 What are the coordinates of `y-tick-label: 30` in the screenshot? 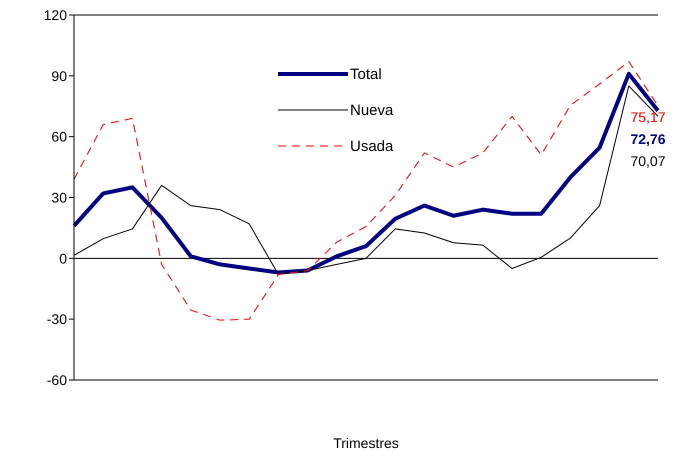 It's located at (59, 197).